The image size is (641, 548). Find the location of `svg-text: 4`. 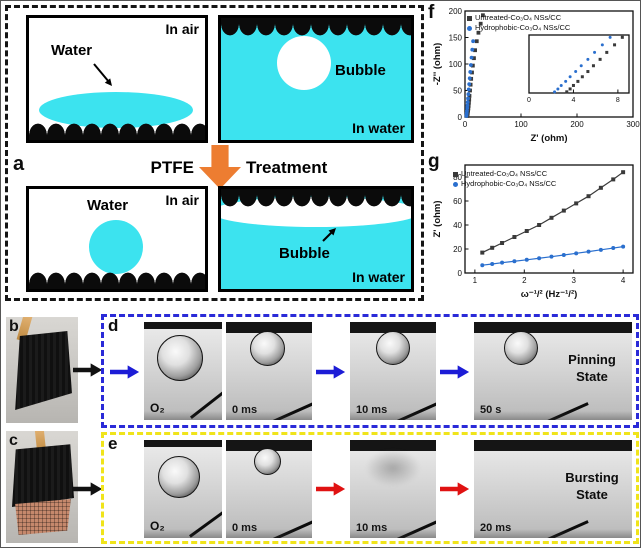

svg-text: 4 is located at coordinates (623, 280).